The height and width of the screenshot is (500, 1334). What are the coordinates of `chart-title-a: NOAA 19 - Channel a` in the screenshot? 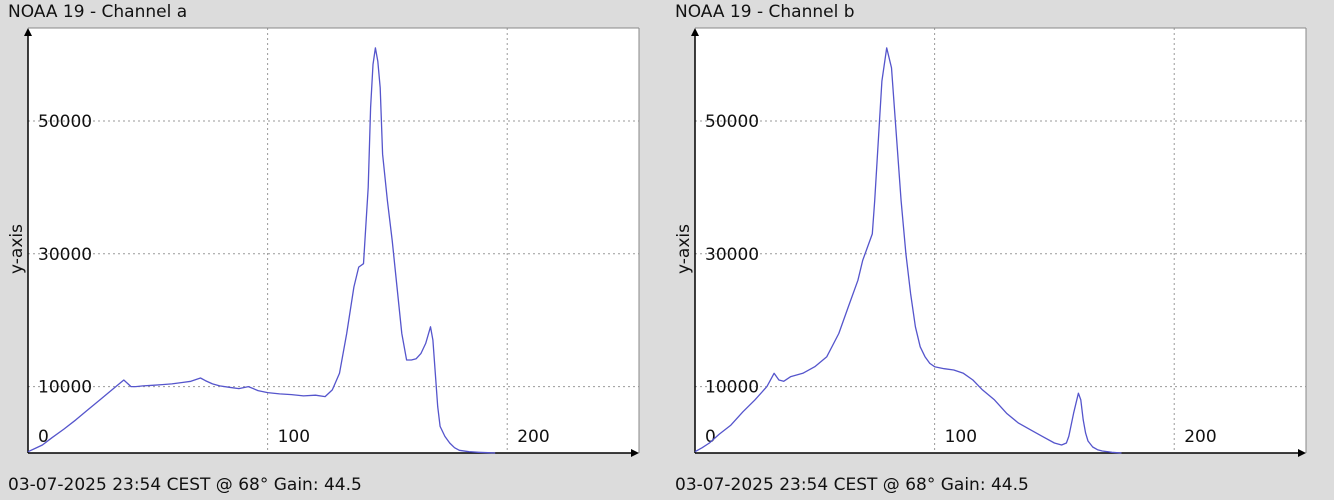 It's located at (98, 12).